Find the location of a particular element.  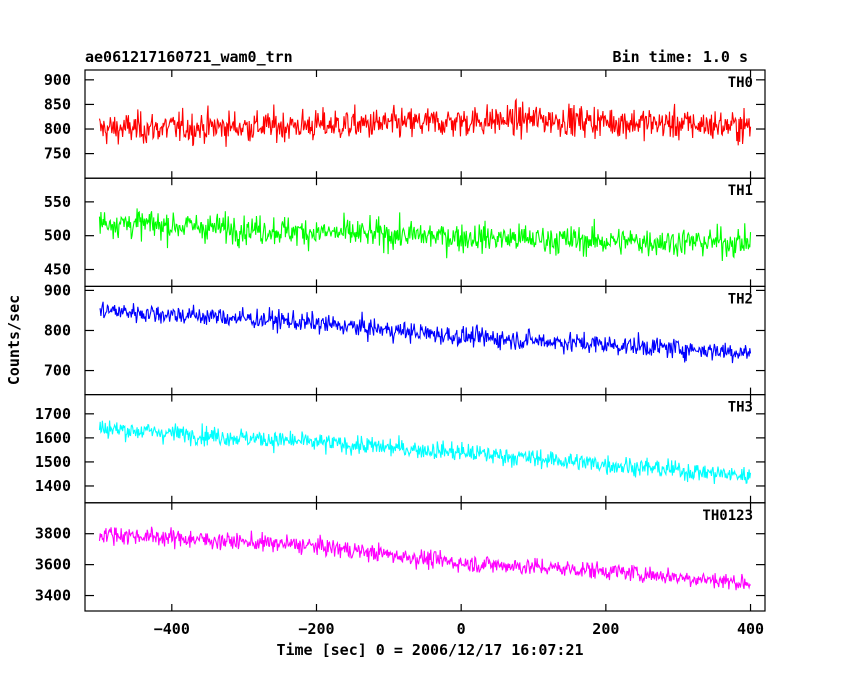

panel-label-th3: TH3 is located at coordinates (740, 408).